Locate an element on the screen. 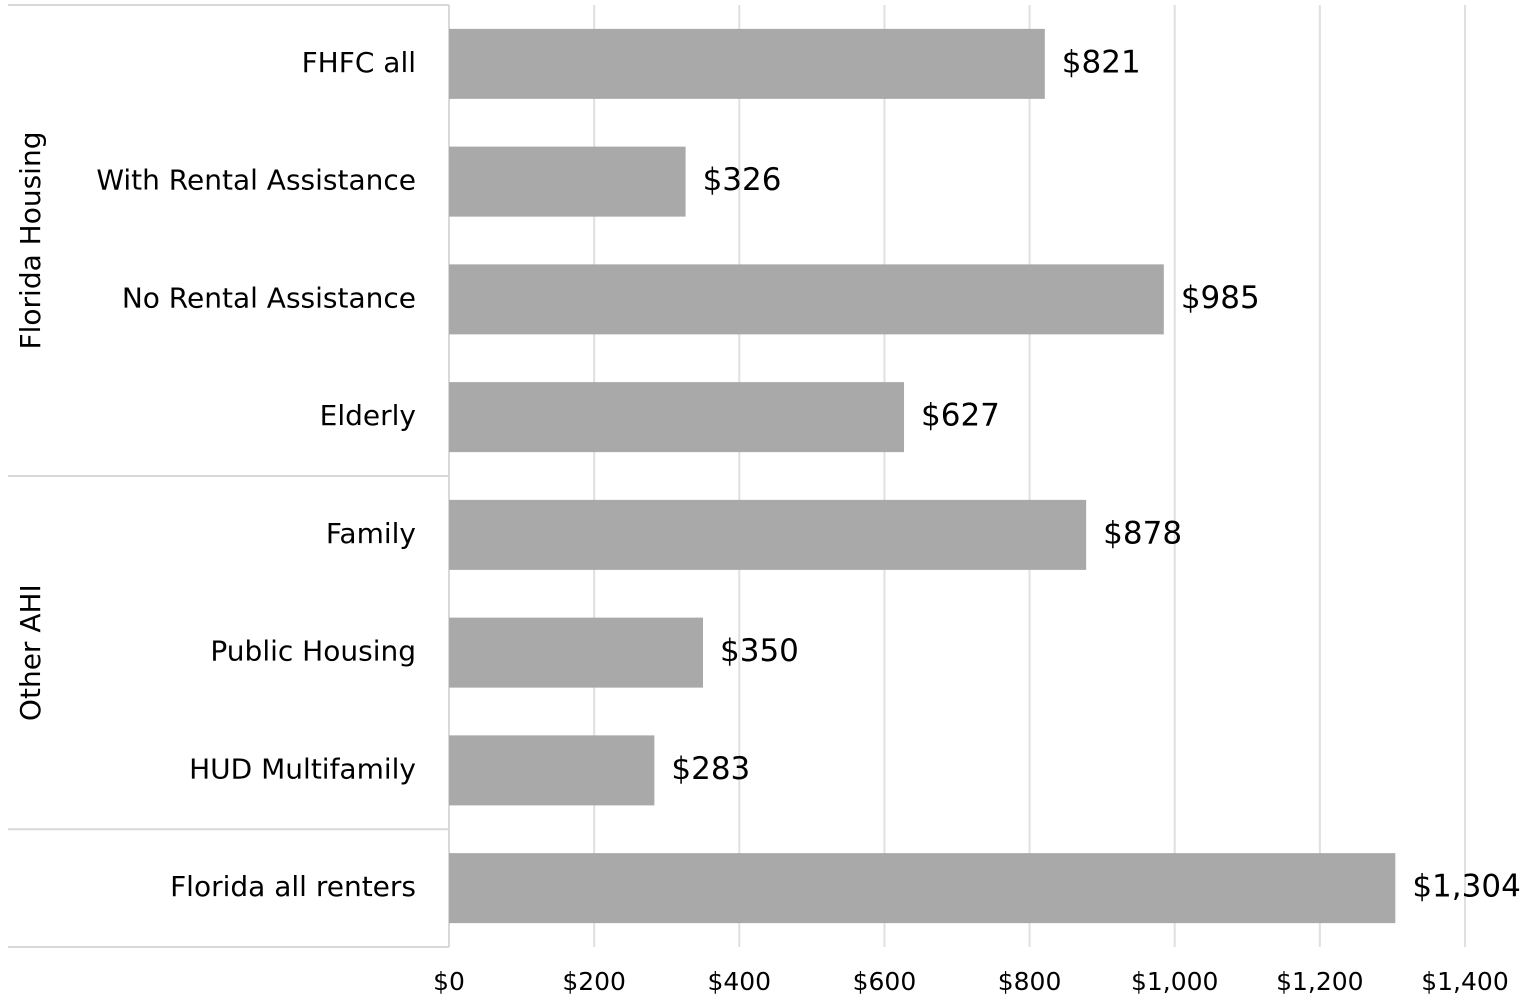 The height and width of the screenshot is (1001, 1529). x-tick-label: $600 is located at coordinates (885, 981).